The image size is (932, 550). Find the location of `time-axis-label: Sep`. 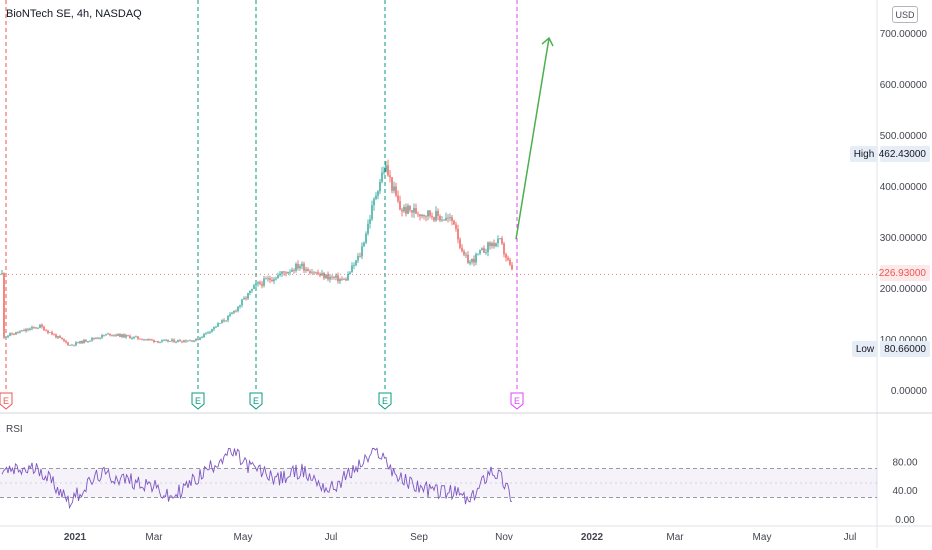

time-axis-label: Sep is located at coordinates (419, 537).